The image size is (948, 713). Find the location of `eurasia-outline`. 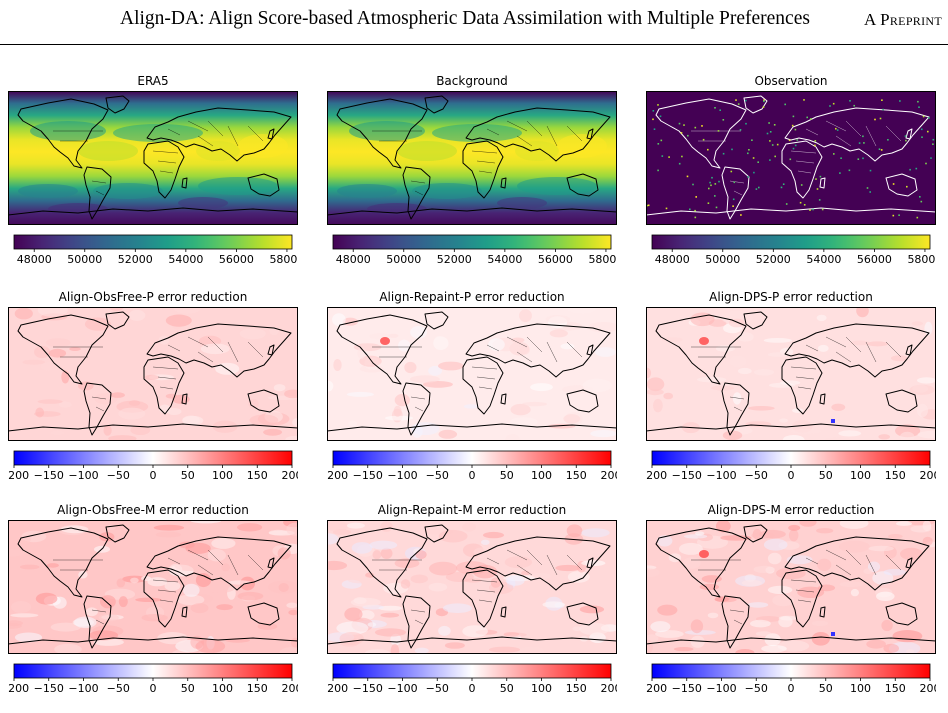

eurasia-outline is located at coordinates (219, 350).